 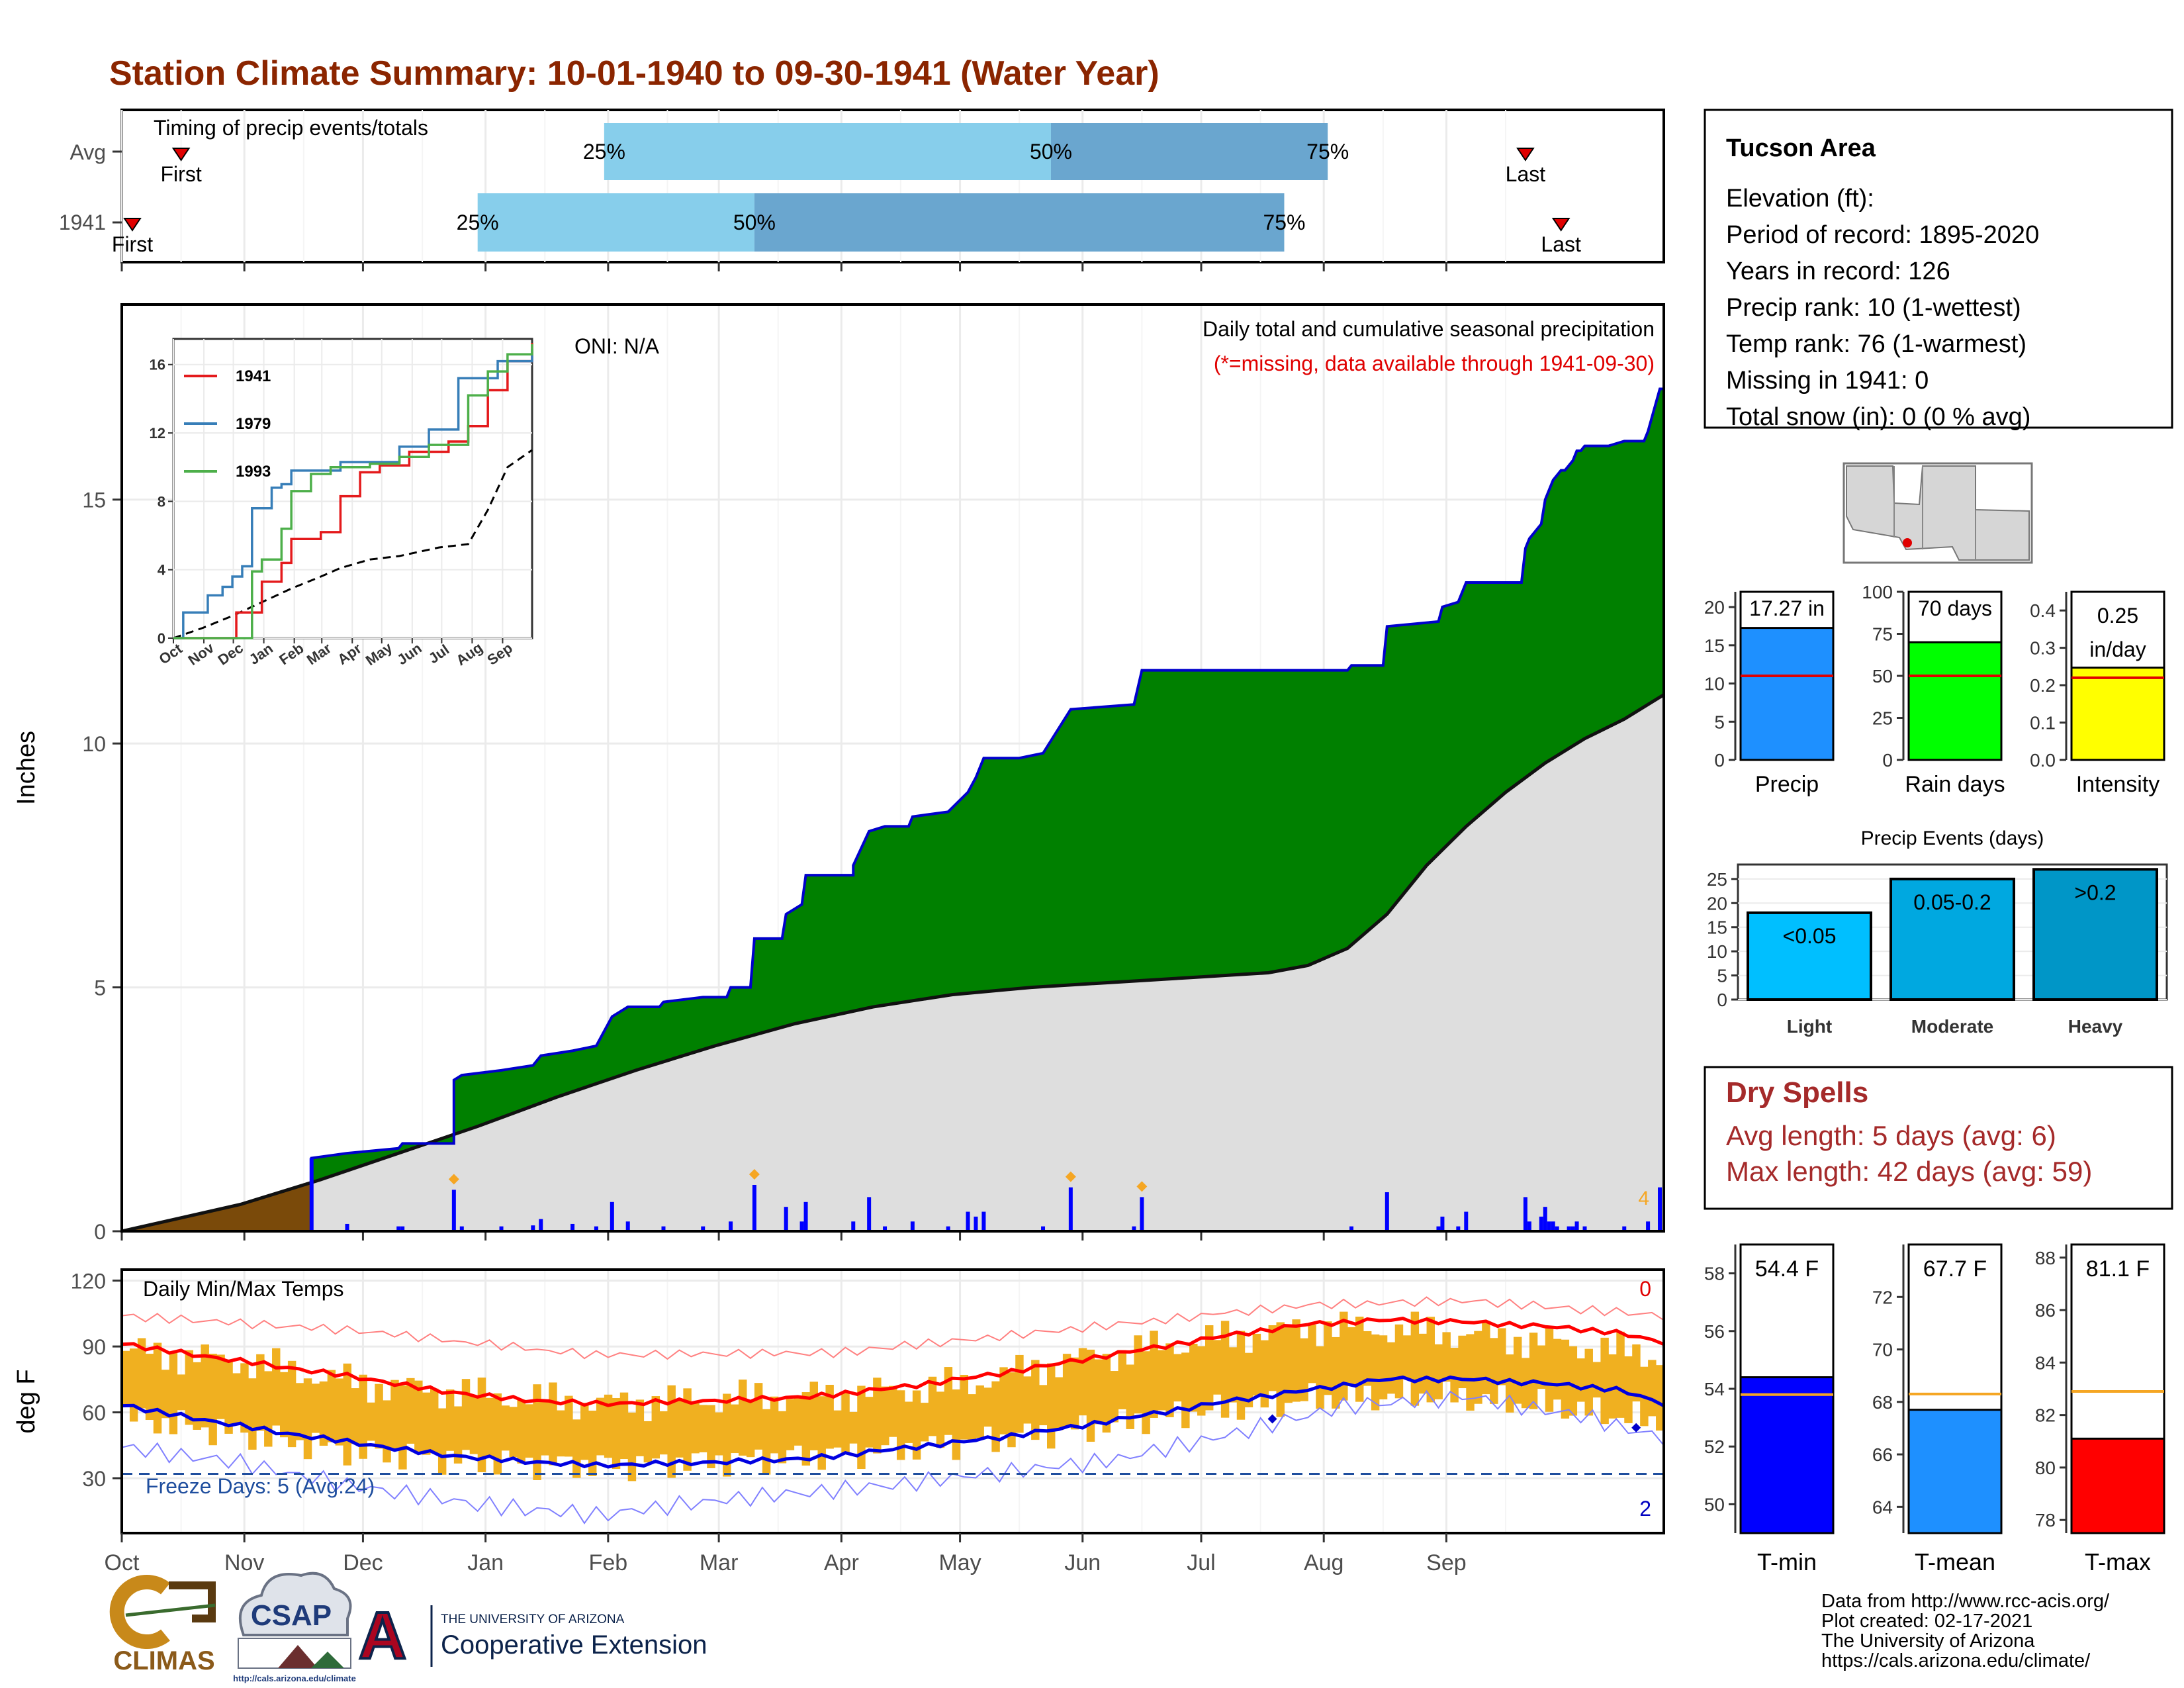 What do you see at coordinates (2095, 892) in the screenshot?
I see `events-bar-label: >0.2` at bounding box center [2095, 892].